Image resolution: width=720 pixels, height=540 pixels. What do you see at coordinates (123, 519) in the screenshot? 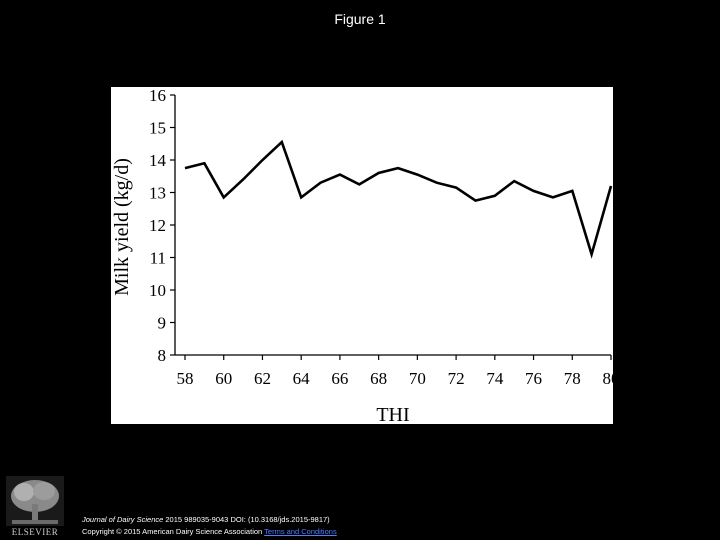
I see `journal-name: Journal of Dairy Science` at bounding box center [123, 519].